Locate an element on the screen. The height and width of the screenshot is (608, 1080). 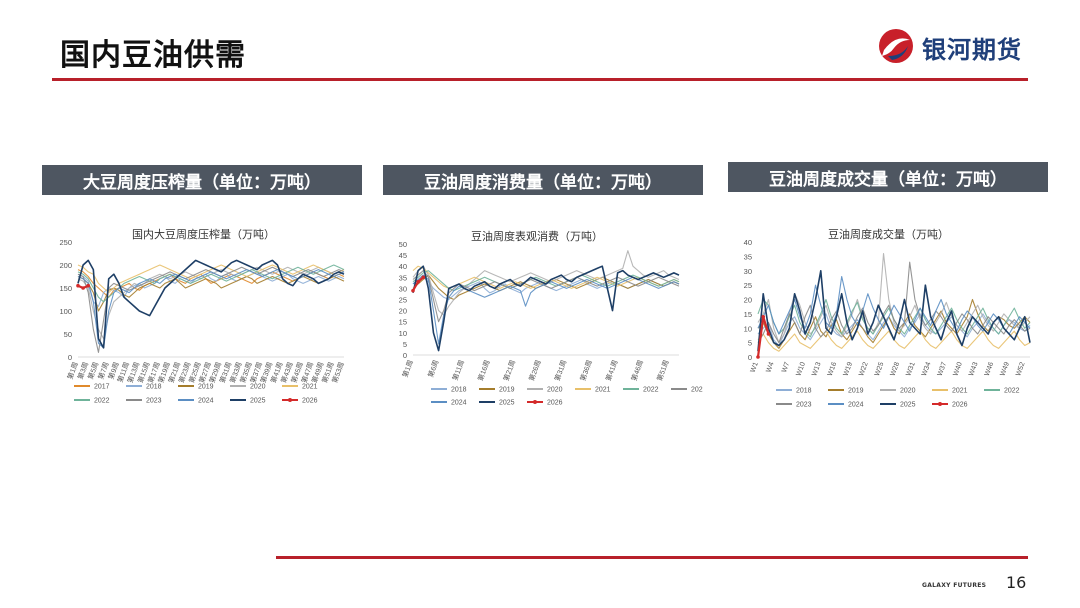
footer-brand: GALAXY FUTURES is located at coordinates (954, 585).